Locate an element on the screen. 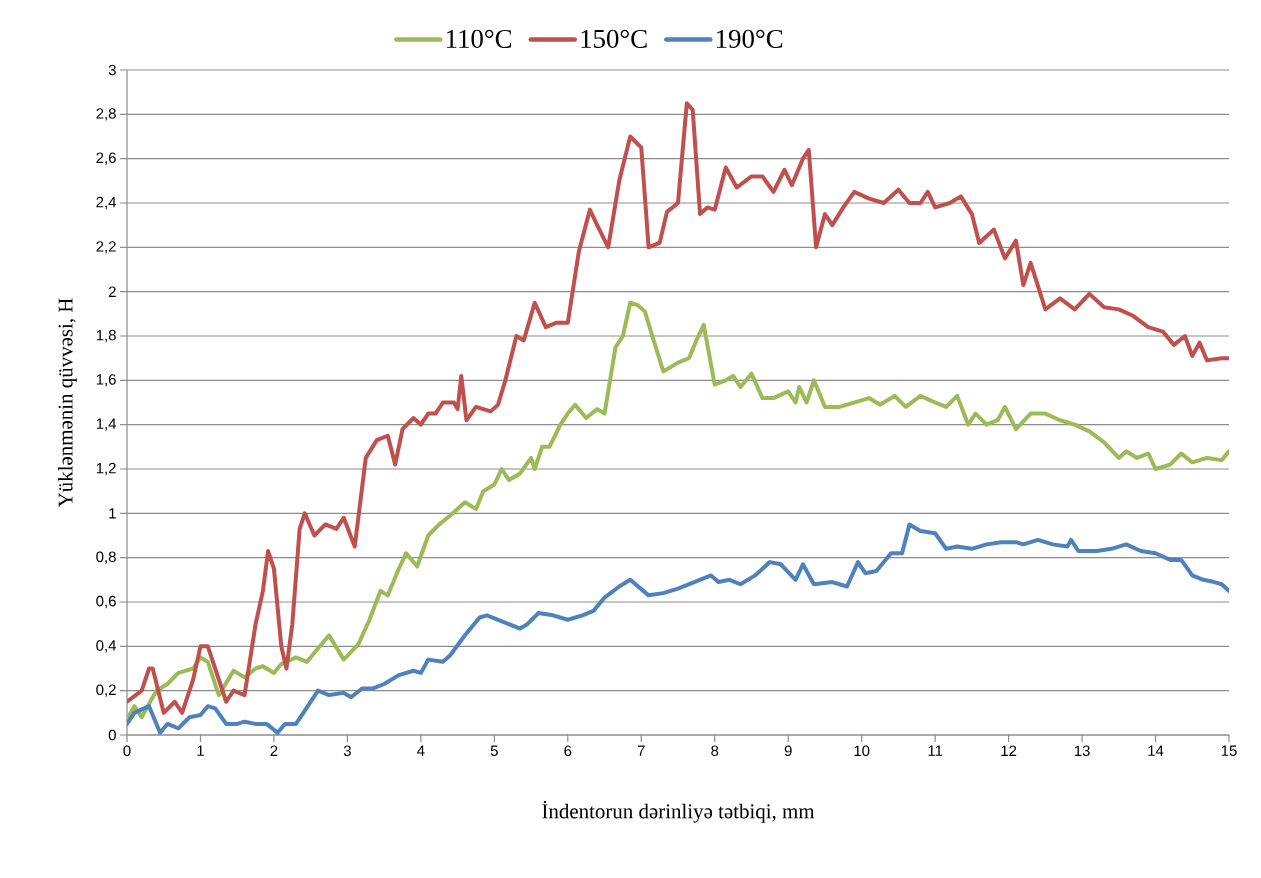 The width and height of the screenshot is (1261, 878). x-tick-label: 1 is located at coordinates (200, 750).